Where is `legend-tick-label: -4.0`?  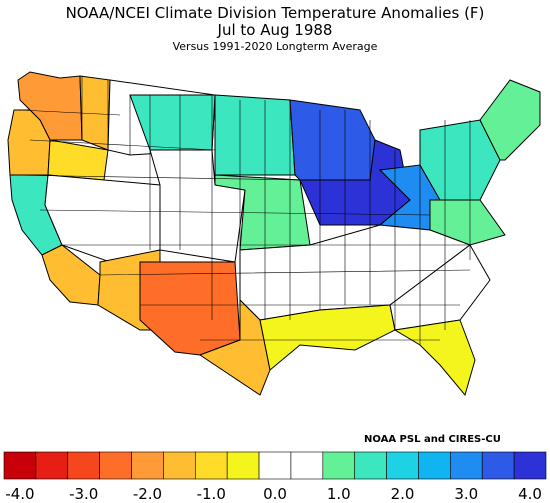
legend-tick-label: -4.0 is located at coordinates (20, 494).